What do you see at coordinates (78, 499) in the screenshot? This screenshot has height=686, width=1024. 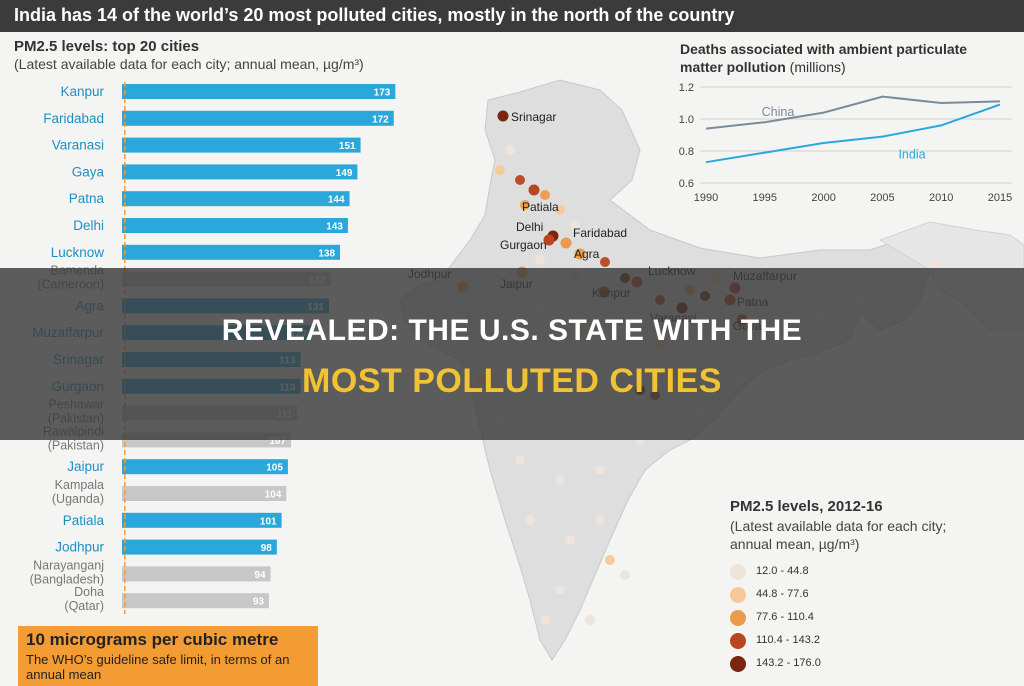 I see `category-label-country: (Uganda)` at bounding box center [78, 499].